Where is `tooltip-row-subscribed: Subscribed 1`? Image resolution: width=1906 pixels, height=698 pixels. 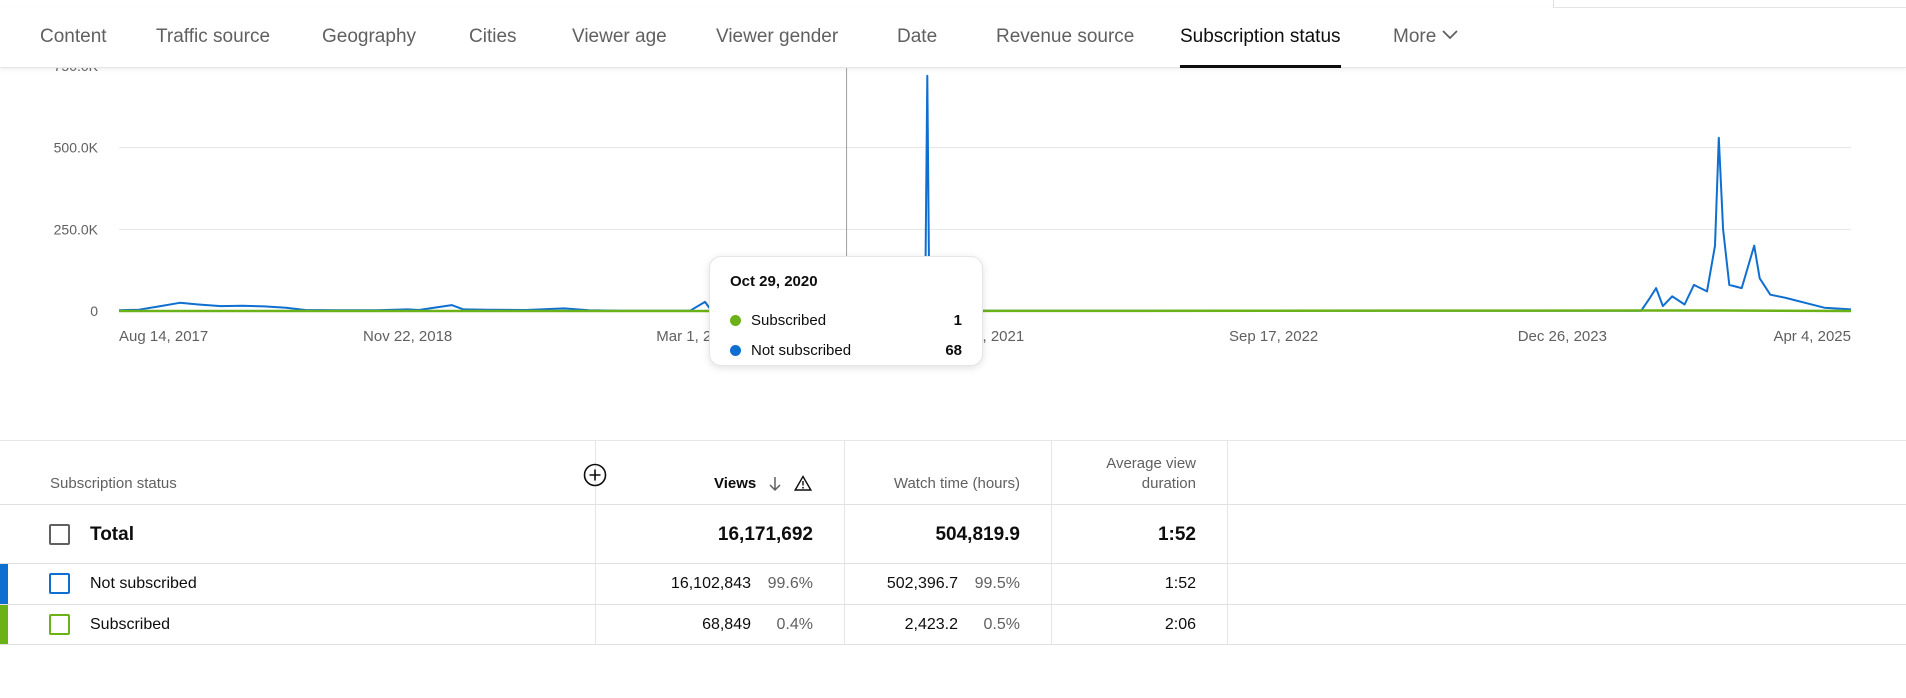
tooltip-row-subscribed: Subscribed 1 is located at coordinates (846, 320).